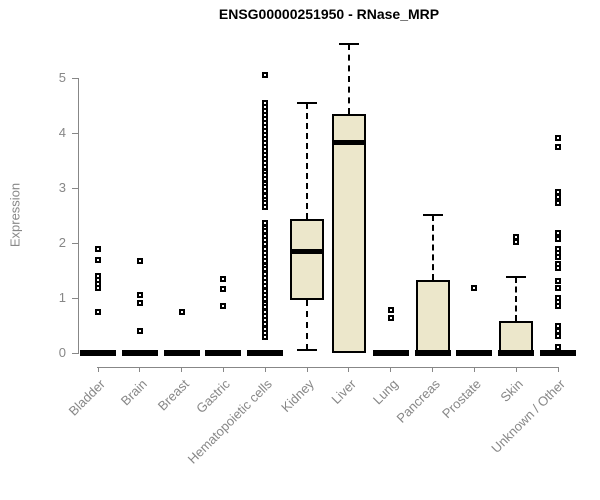 This screenshot has width=600, height=500. Describe the element at coordinates (78, 216) in the screenshot. I see `y-axis-line` at that location.